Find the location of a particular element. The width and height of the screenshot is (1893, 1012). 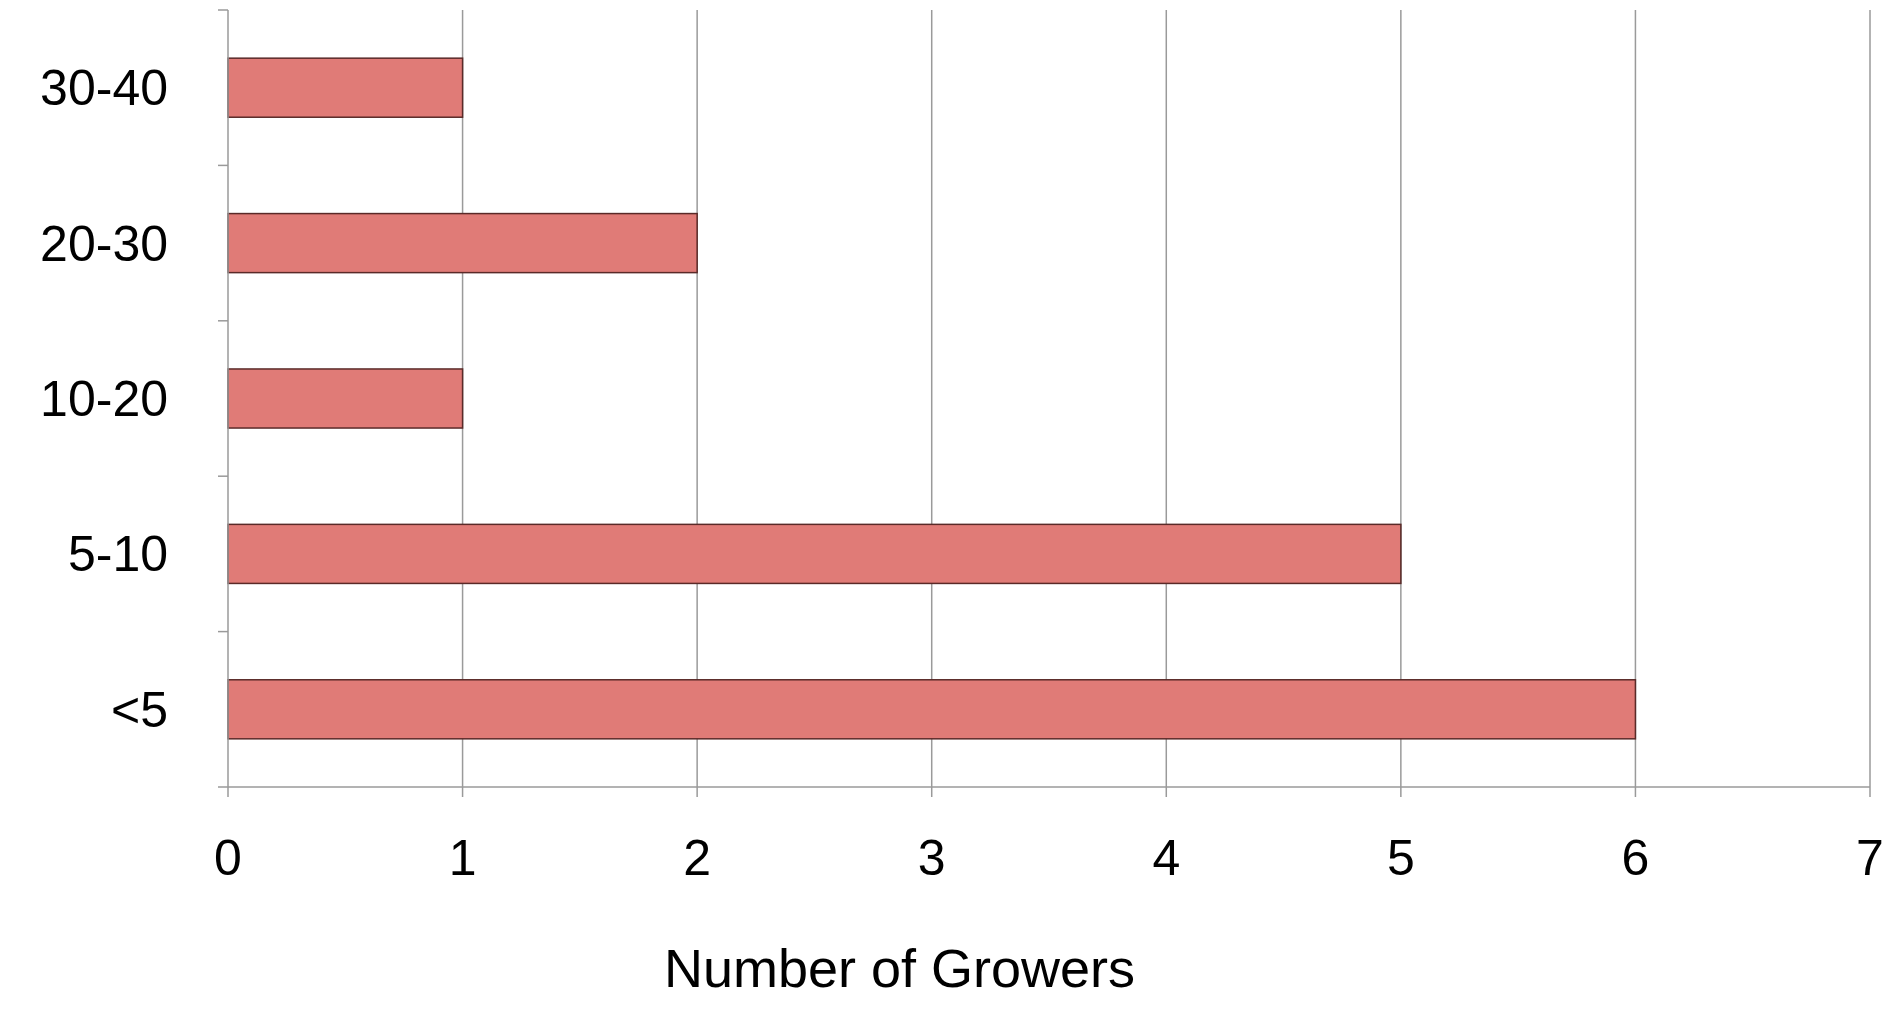

x-tick-label: 0 is located at coordinates (228, 858).